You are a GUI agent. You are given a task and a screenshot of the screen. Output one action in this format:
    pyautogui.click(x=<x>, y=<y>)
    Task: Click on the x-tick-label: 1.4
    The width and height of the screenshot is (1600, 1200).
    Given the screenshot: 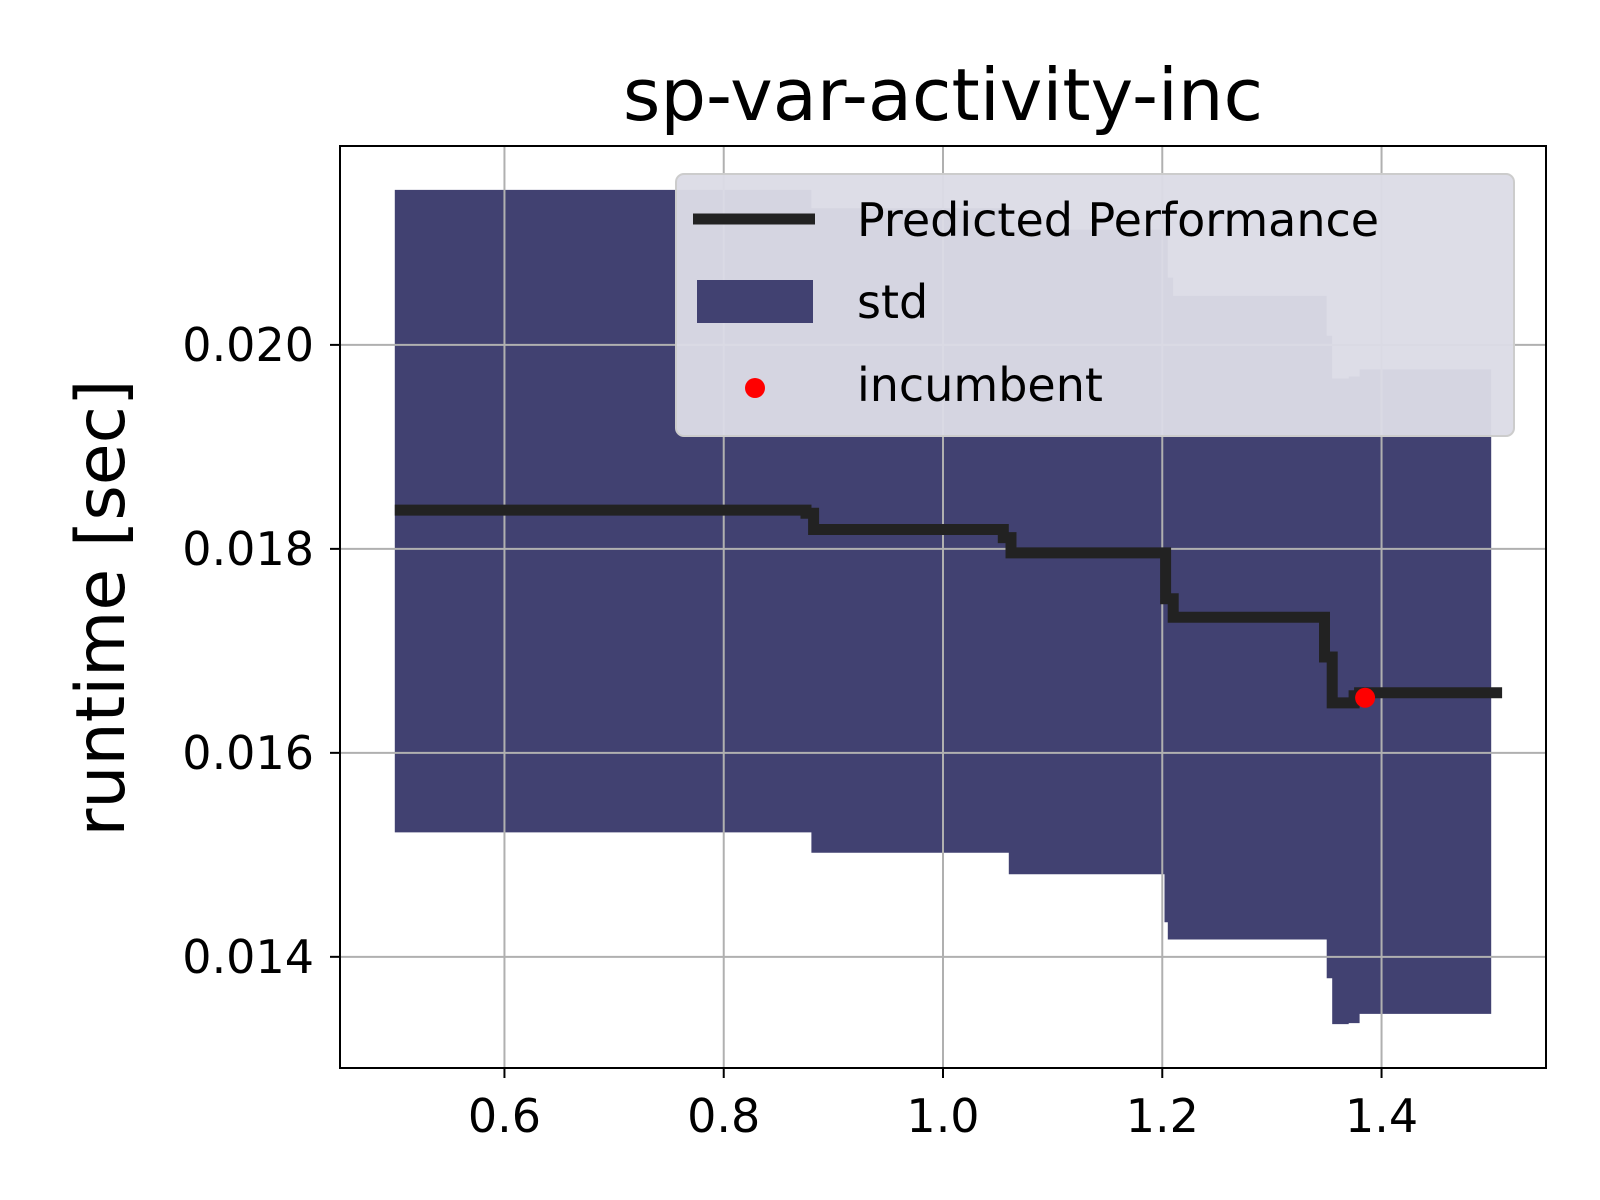 What is the action you would take?
    pyautogui.click(x=1381, y=1116)
    